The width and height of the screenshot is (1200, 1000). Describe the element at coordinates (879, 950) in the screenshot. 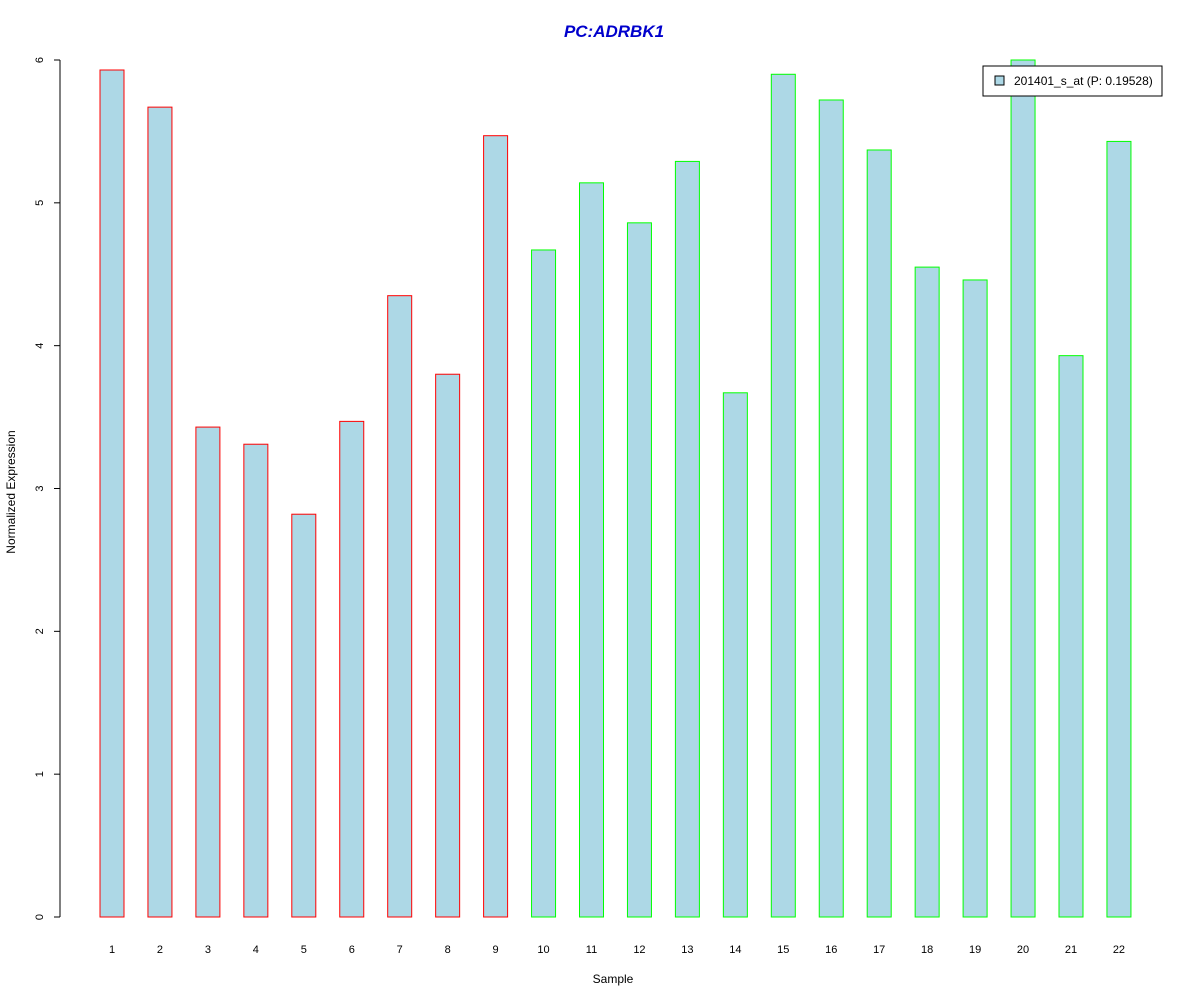

I see `x-tick-label: 17` at that location.